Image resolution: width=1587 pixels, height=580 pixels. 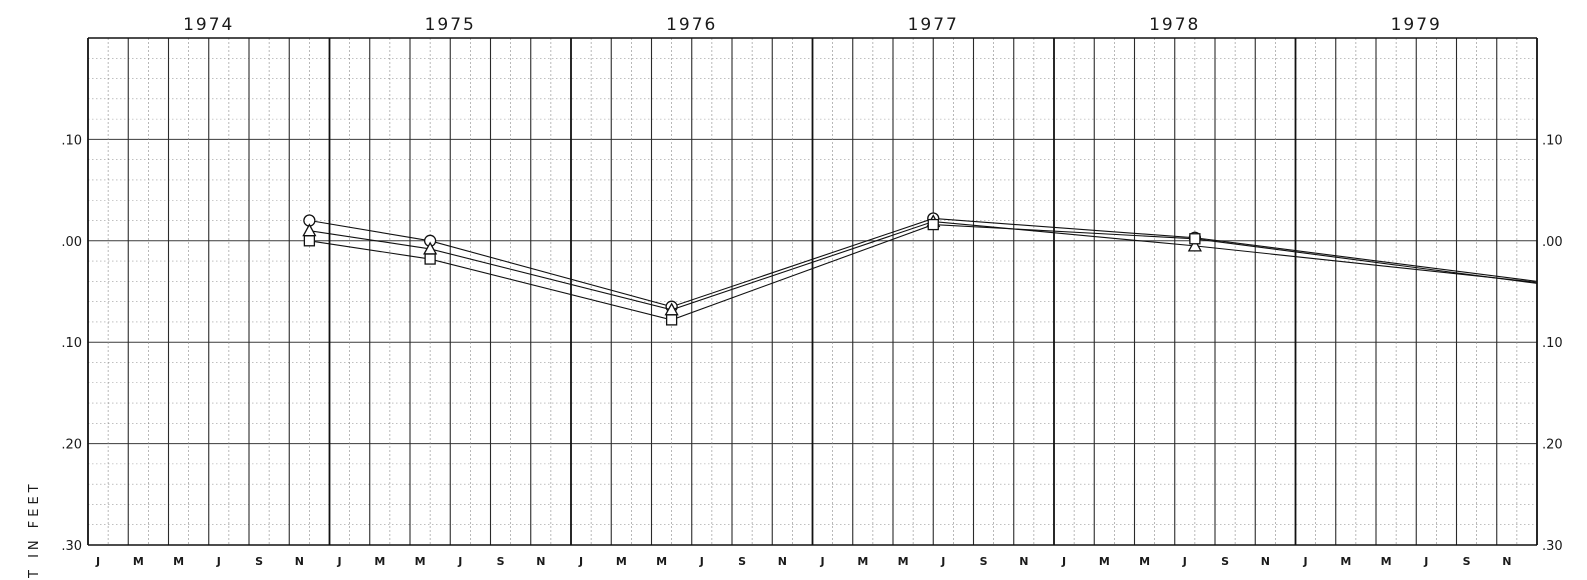 I want to click on year-label: 1979, so click(x=1416, y=25).